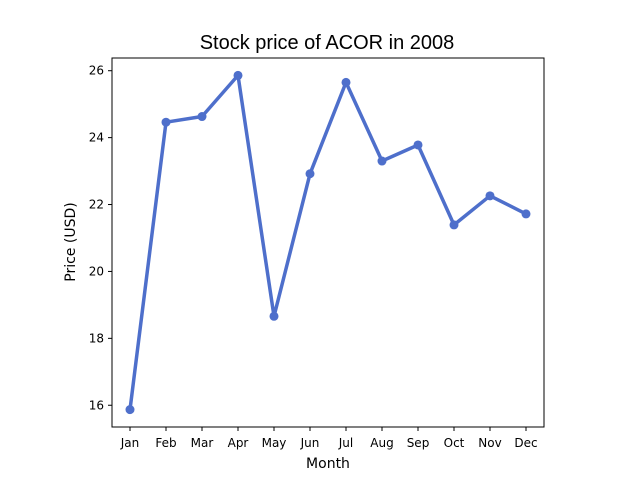  What do you see at coordinates (327, 43) in the screenshot?
I see `chart-title: Stock price of ACOR in 2008` at bounding box center [327, 43].